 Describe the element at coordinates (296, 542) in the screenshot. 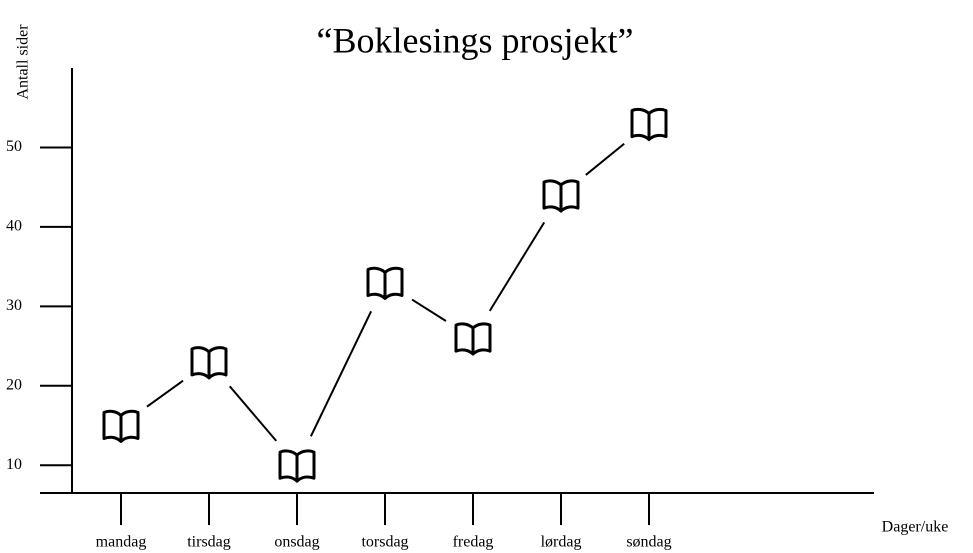

I see `x-tick-label: onsdag` at that location.